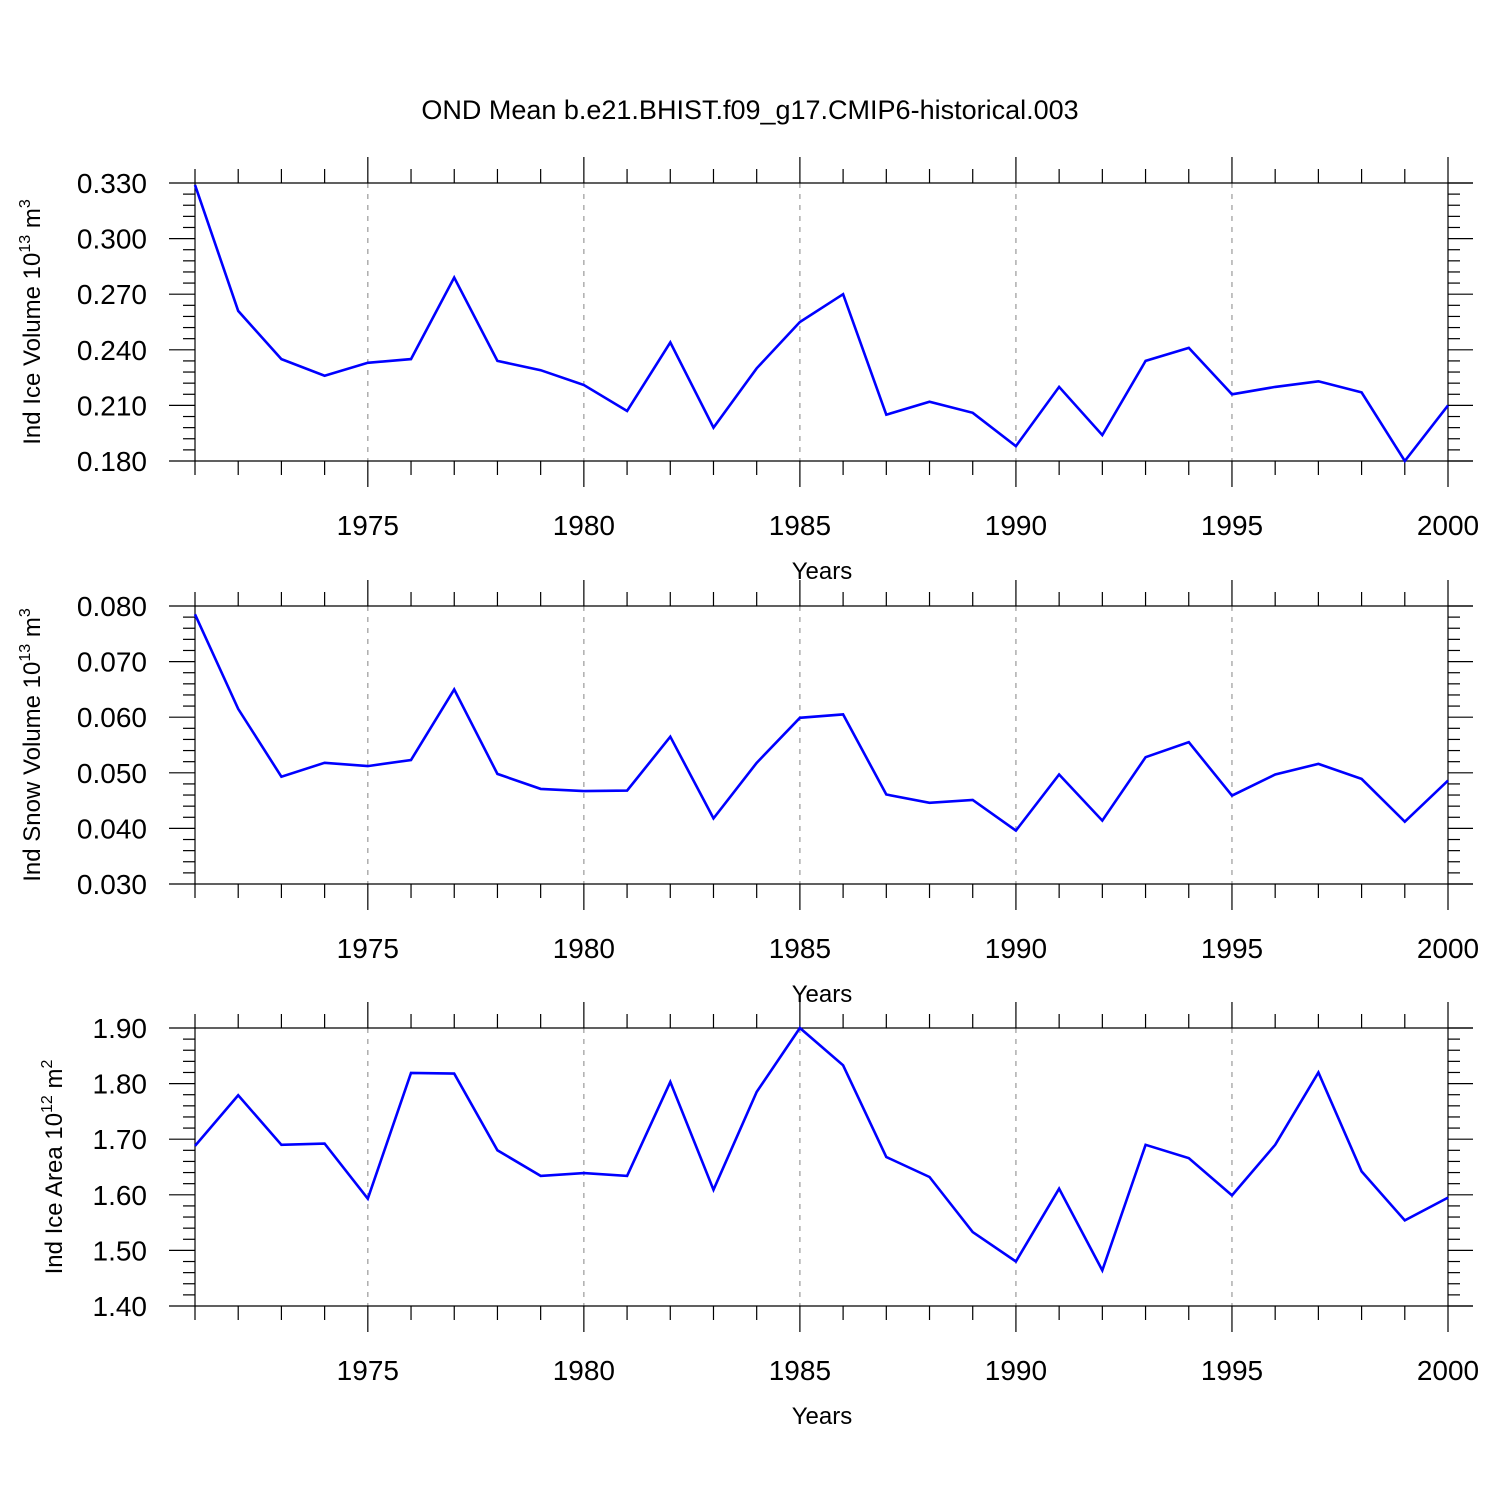  What do you see at coordinates (120, 1084) in the screenshot?
I see `y-tick-label: 1.80` at bounding box center [120, 1084].